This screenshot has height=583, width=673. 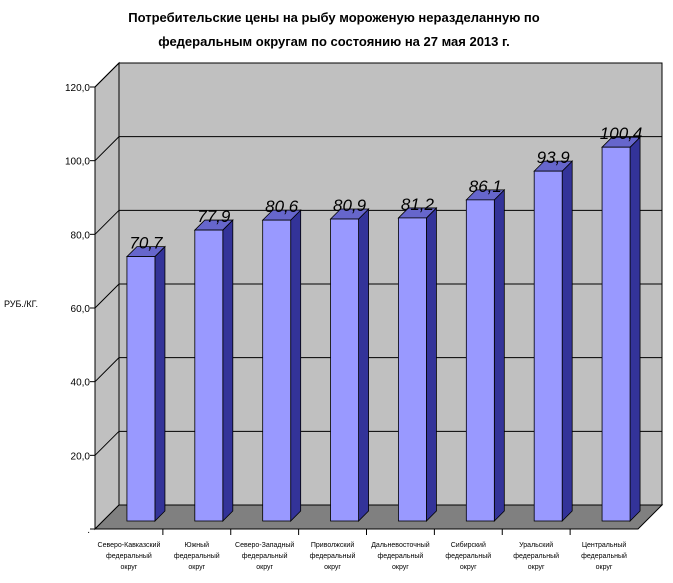 I want to click on data-label: 86,1, so click(x=485, y=186).